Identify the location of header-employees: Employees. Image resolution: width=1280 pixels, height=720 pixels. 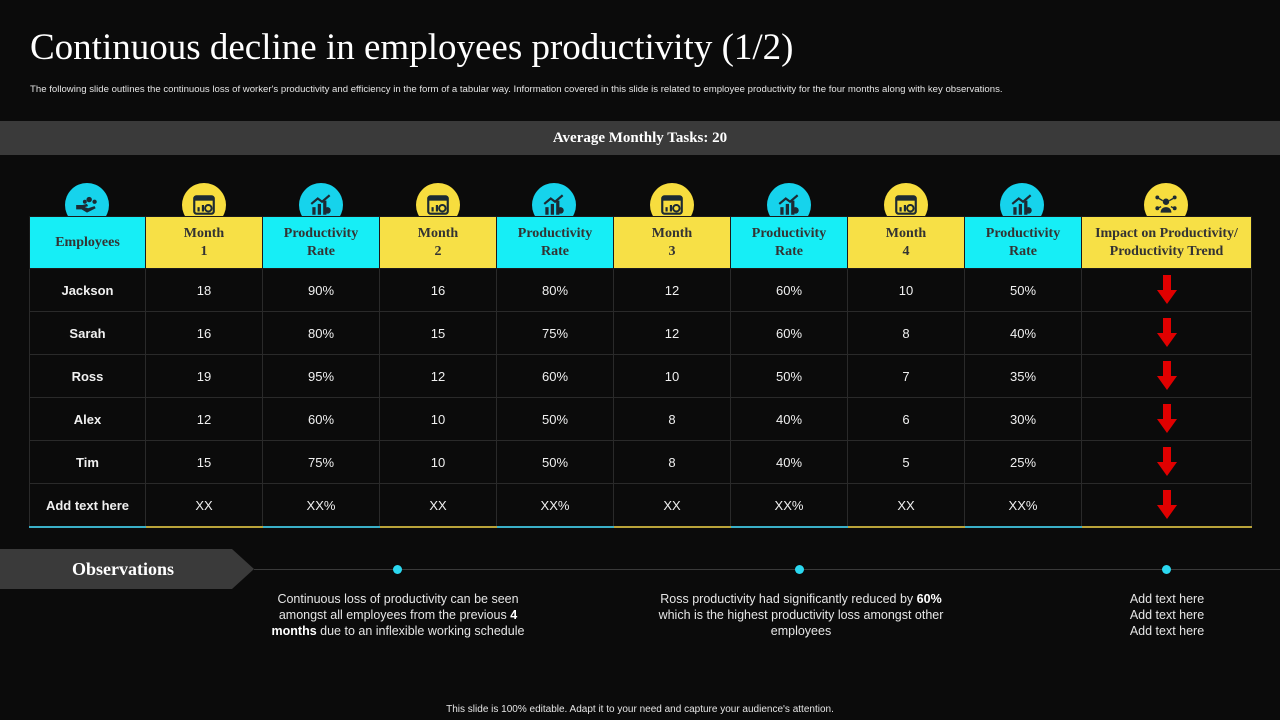
(87, 242).